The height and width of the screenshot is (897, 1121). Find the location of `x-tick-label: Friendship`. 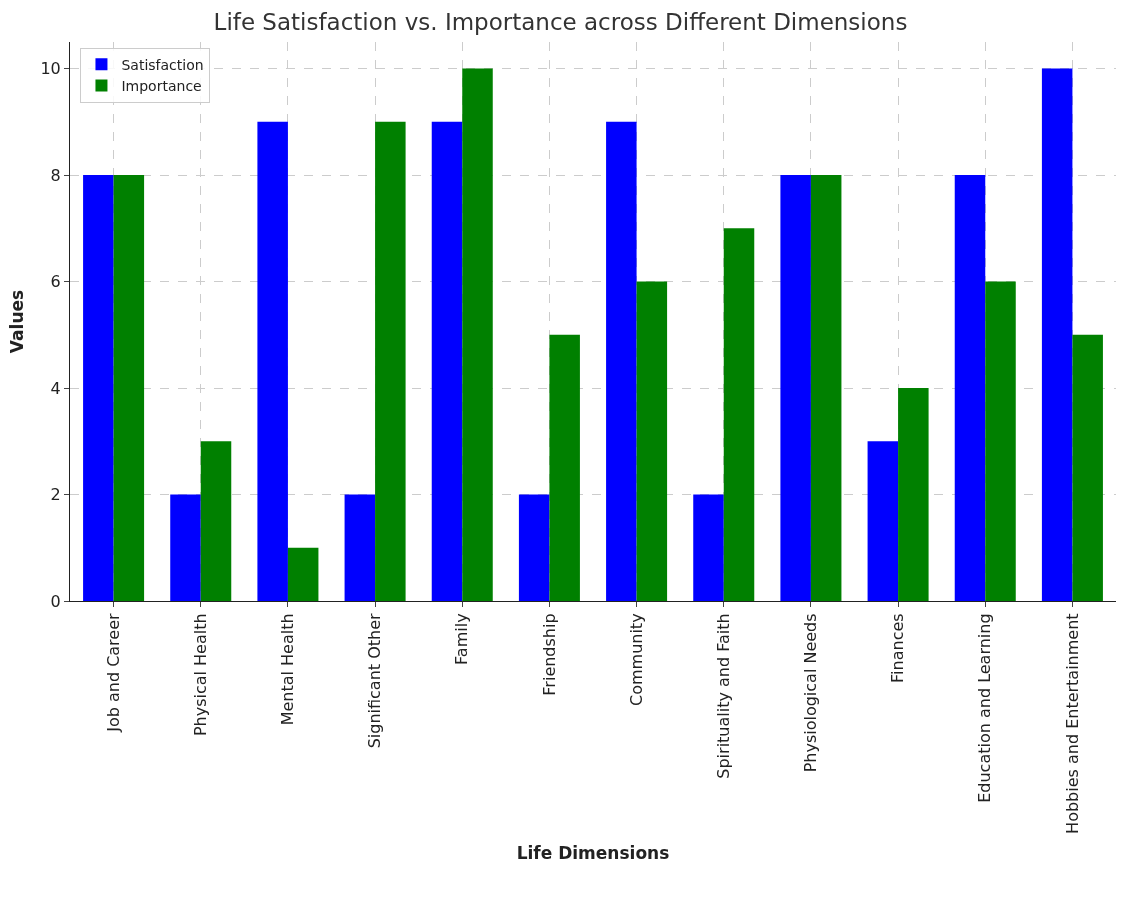

x-tick-label: Friendship is located at coordinates (549, 654).